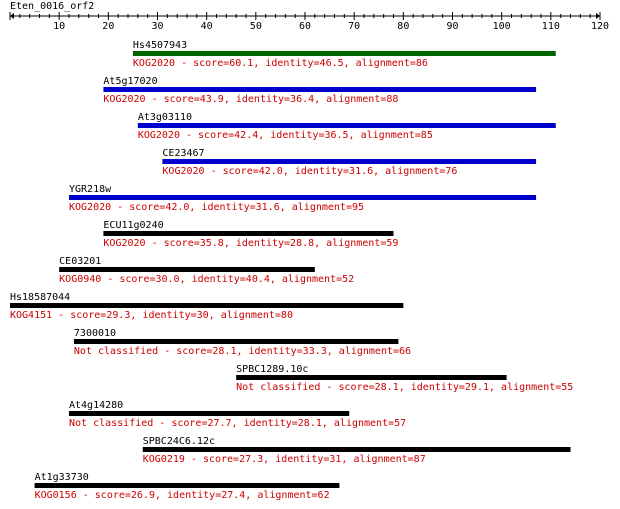 The height and width of the screenshot is (509, 620). Describe the element at coordinates (52, 6) in the screenshot. I see `query-title: Eten_0016_orf2` at that location.